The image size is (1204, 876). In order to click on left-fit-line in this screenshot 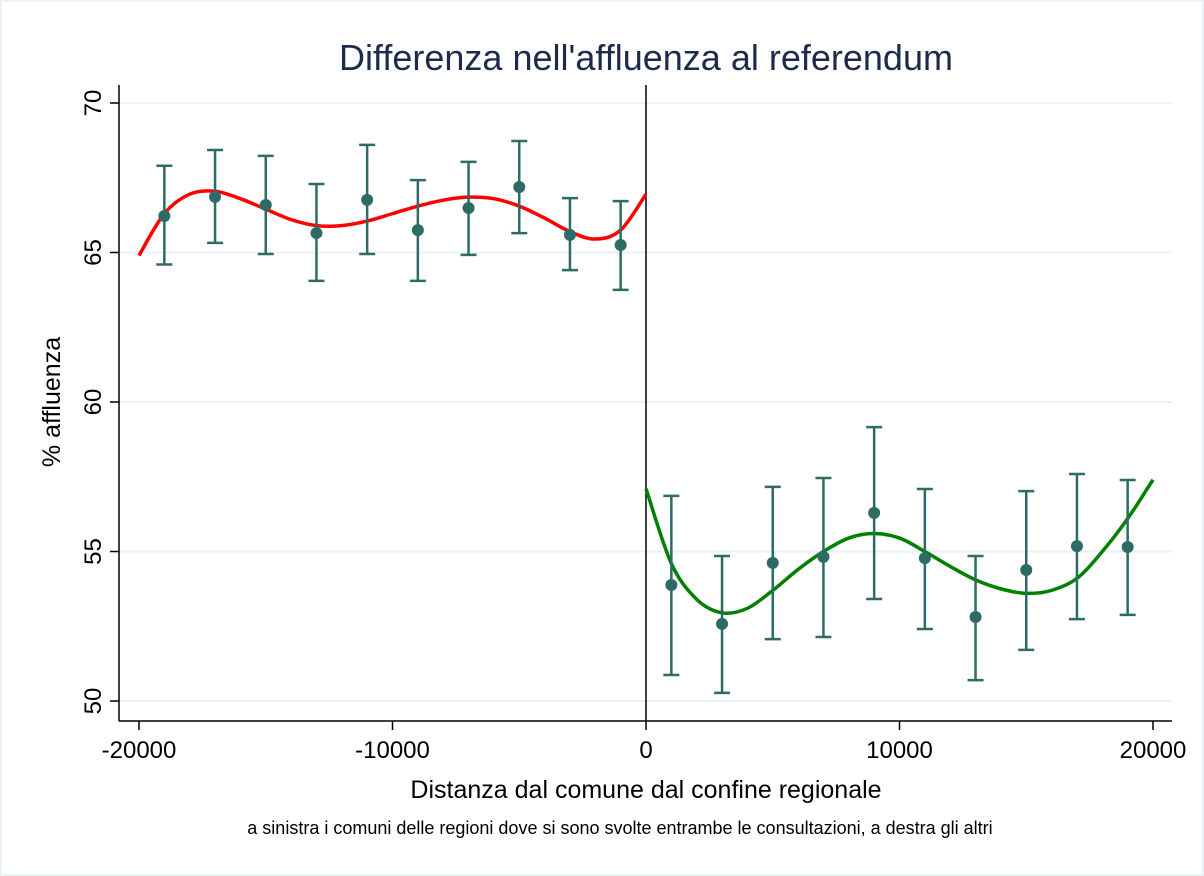, I will do `click(392, 223)`.